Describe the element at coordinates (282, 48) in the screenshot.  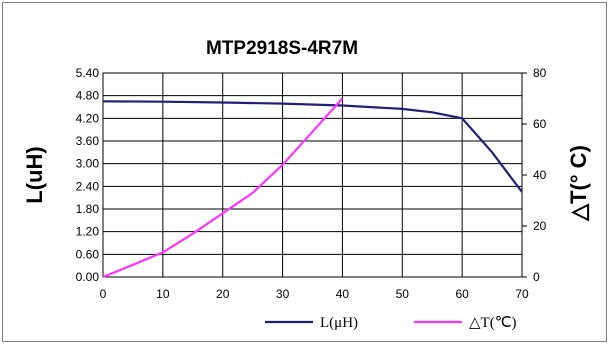
I see `chart-title: MTP2918S-4R7M` at that location.